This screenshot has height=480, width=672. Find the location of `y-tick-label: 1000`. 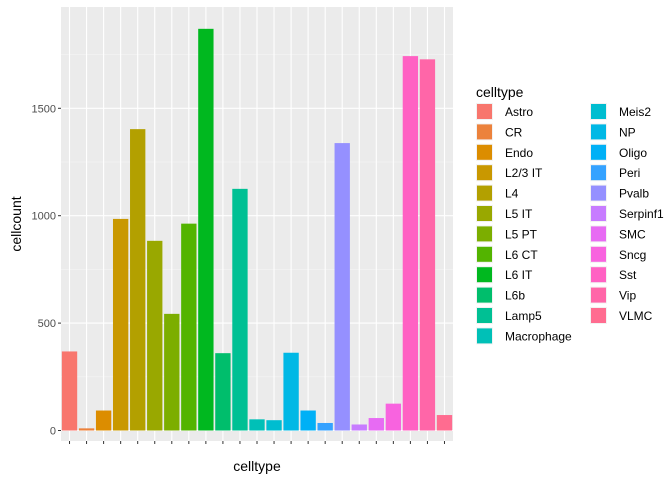

y-tick-label: 1000 is located at coordinates (44, 217).